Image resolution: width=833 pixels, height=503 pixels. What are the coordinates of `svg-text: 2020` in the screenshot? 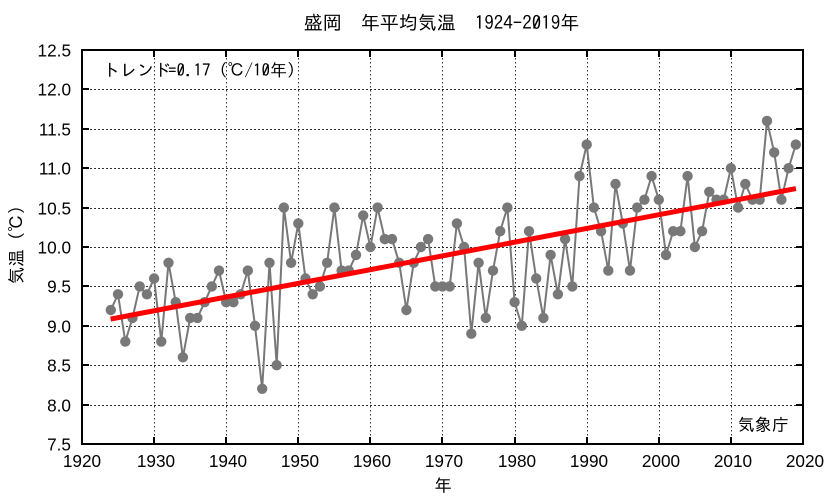 It's located at (805, 461).